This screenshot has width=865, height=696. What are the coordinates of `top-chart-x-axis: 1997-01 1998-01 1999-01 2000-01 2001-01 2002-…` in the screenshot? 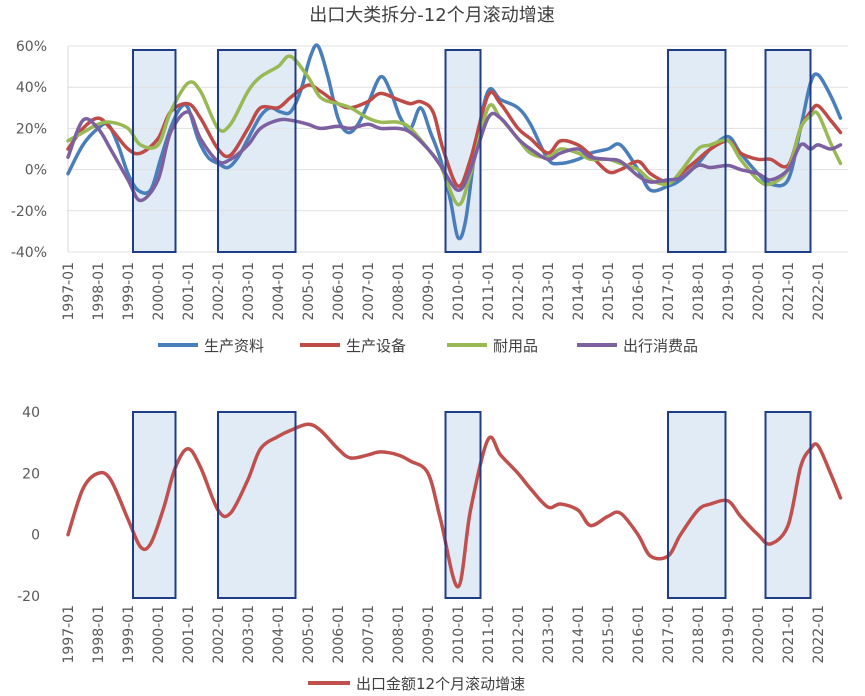 It's located at (444, 291).